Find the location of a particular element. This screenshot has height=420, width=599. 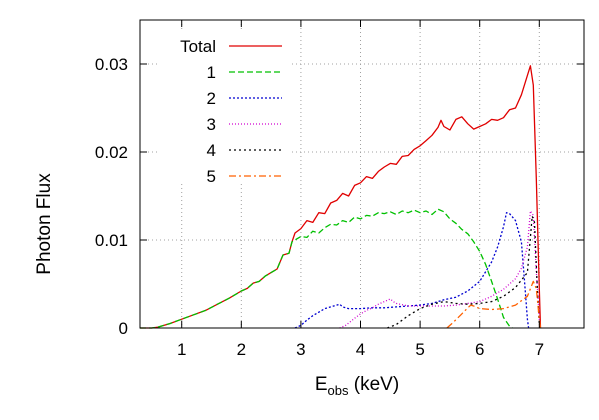

legend-label-5: 5 is located at coordinates (211, 176).